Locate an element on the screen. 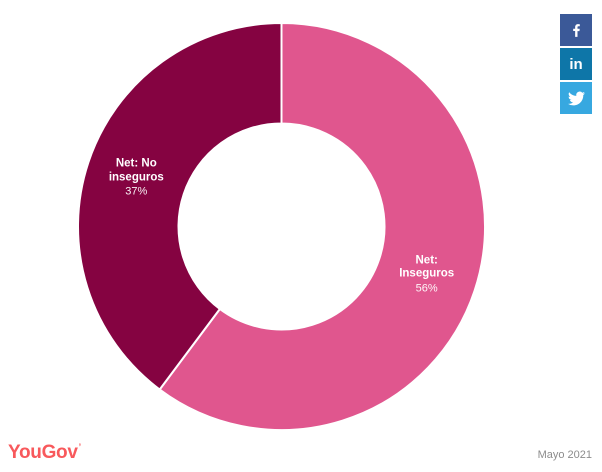  yougov-logo-accent: ’ is located at coordinates (80, 447).